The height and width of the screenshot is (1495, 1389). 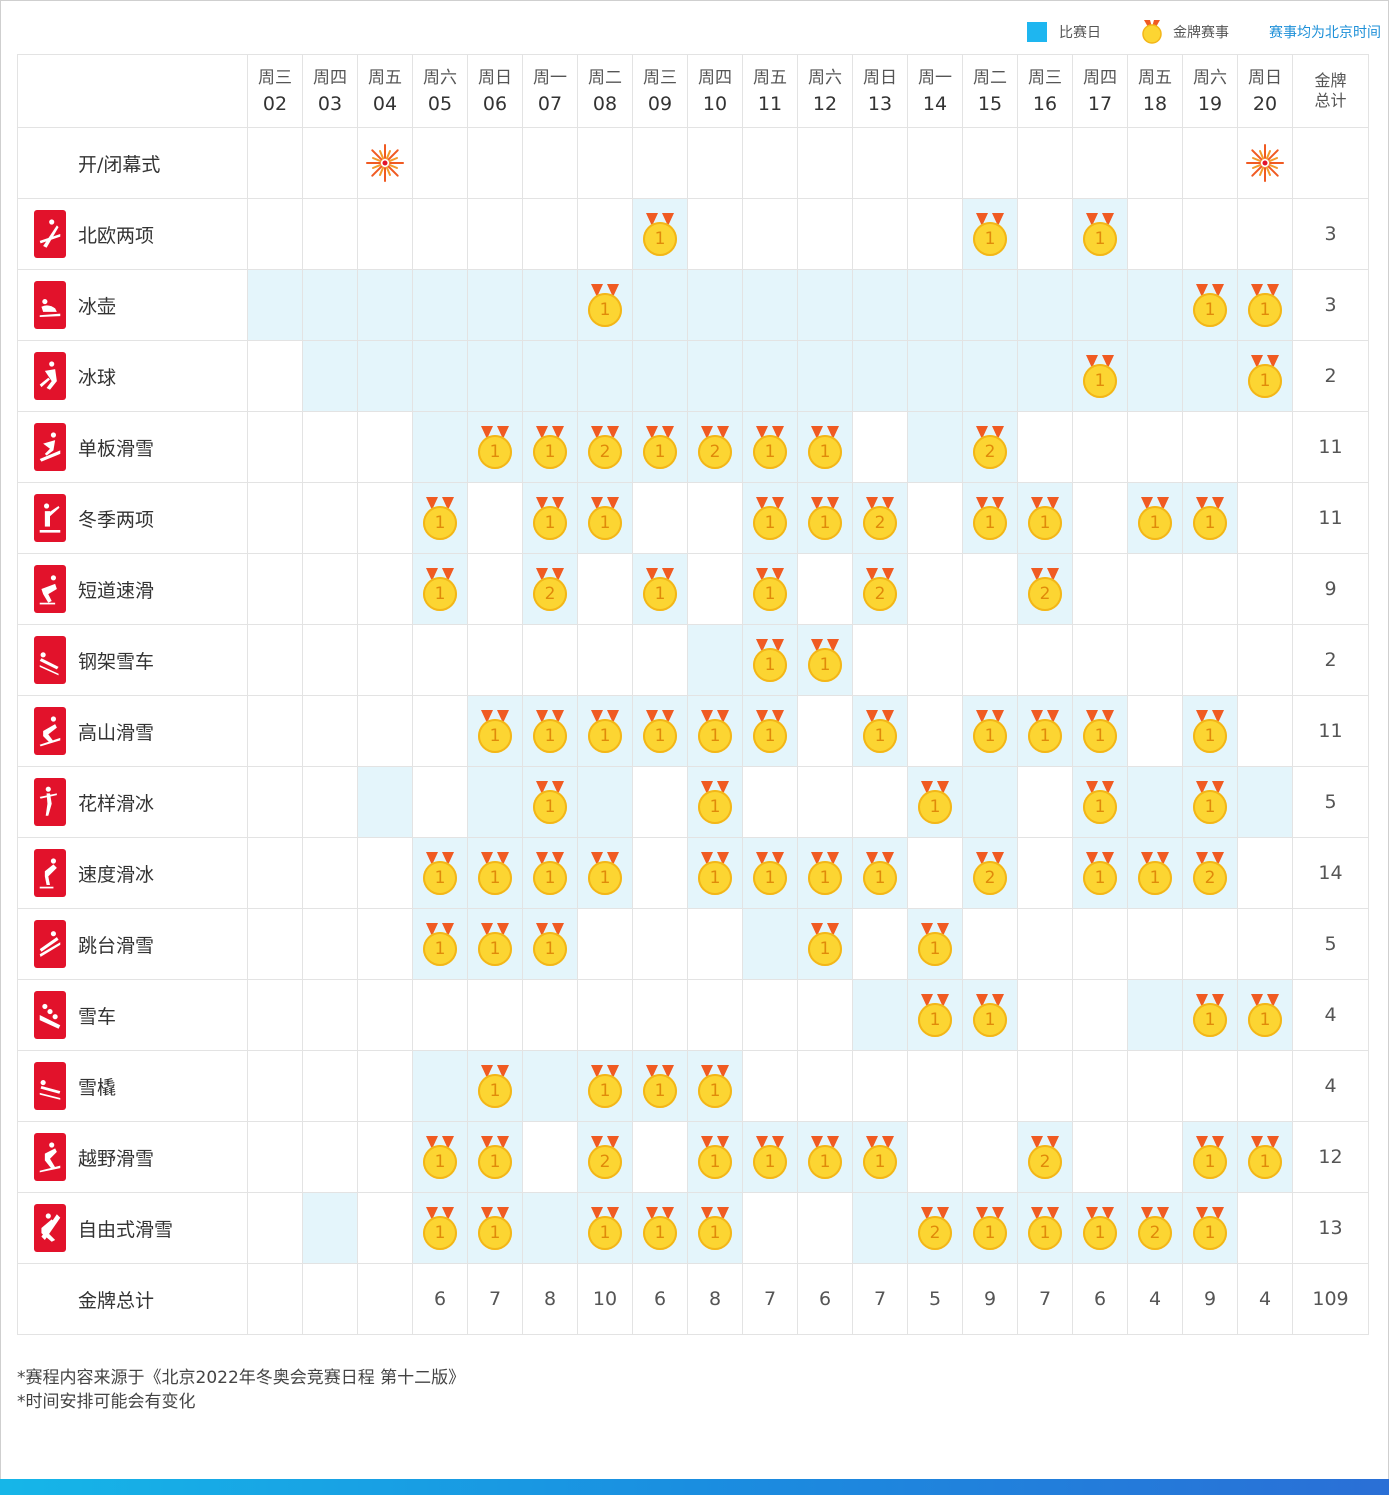 What do you see at coordinates (1152, 32) in the screenshot?
I see `gold-medal-icon` at bounding box center [1152, 32].